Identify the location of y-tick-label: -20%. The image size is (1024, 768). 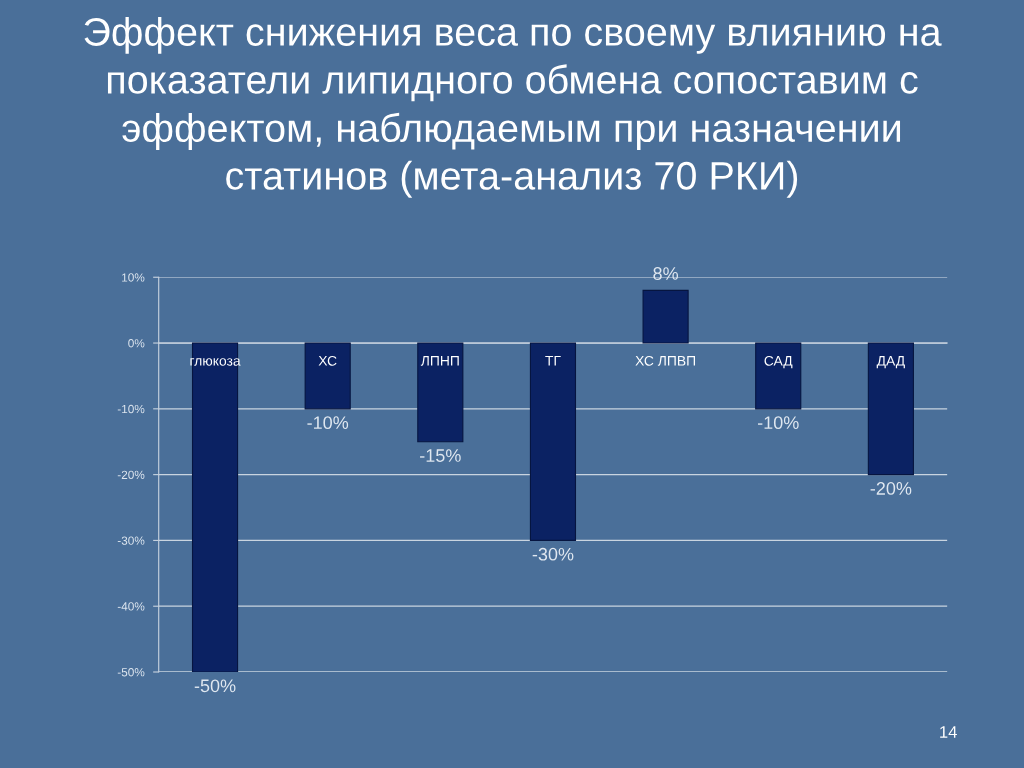
(131, 475).